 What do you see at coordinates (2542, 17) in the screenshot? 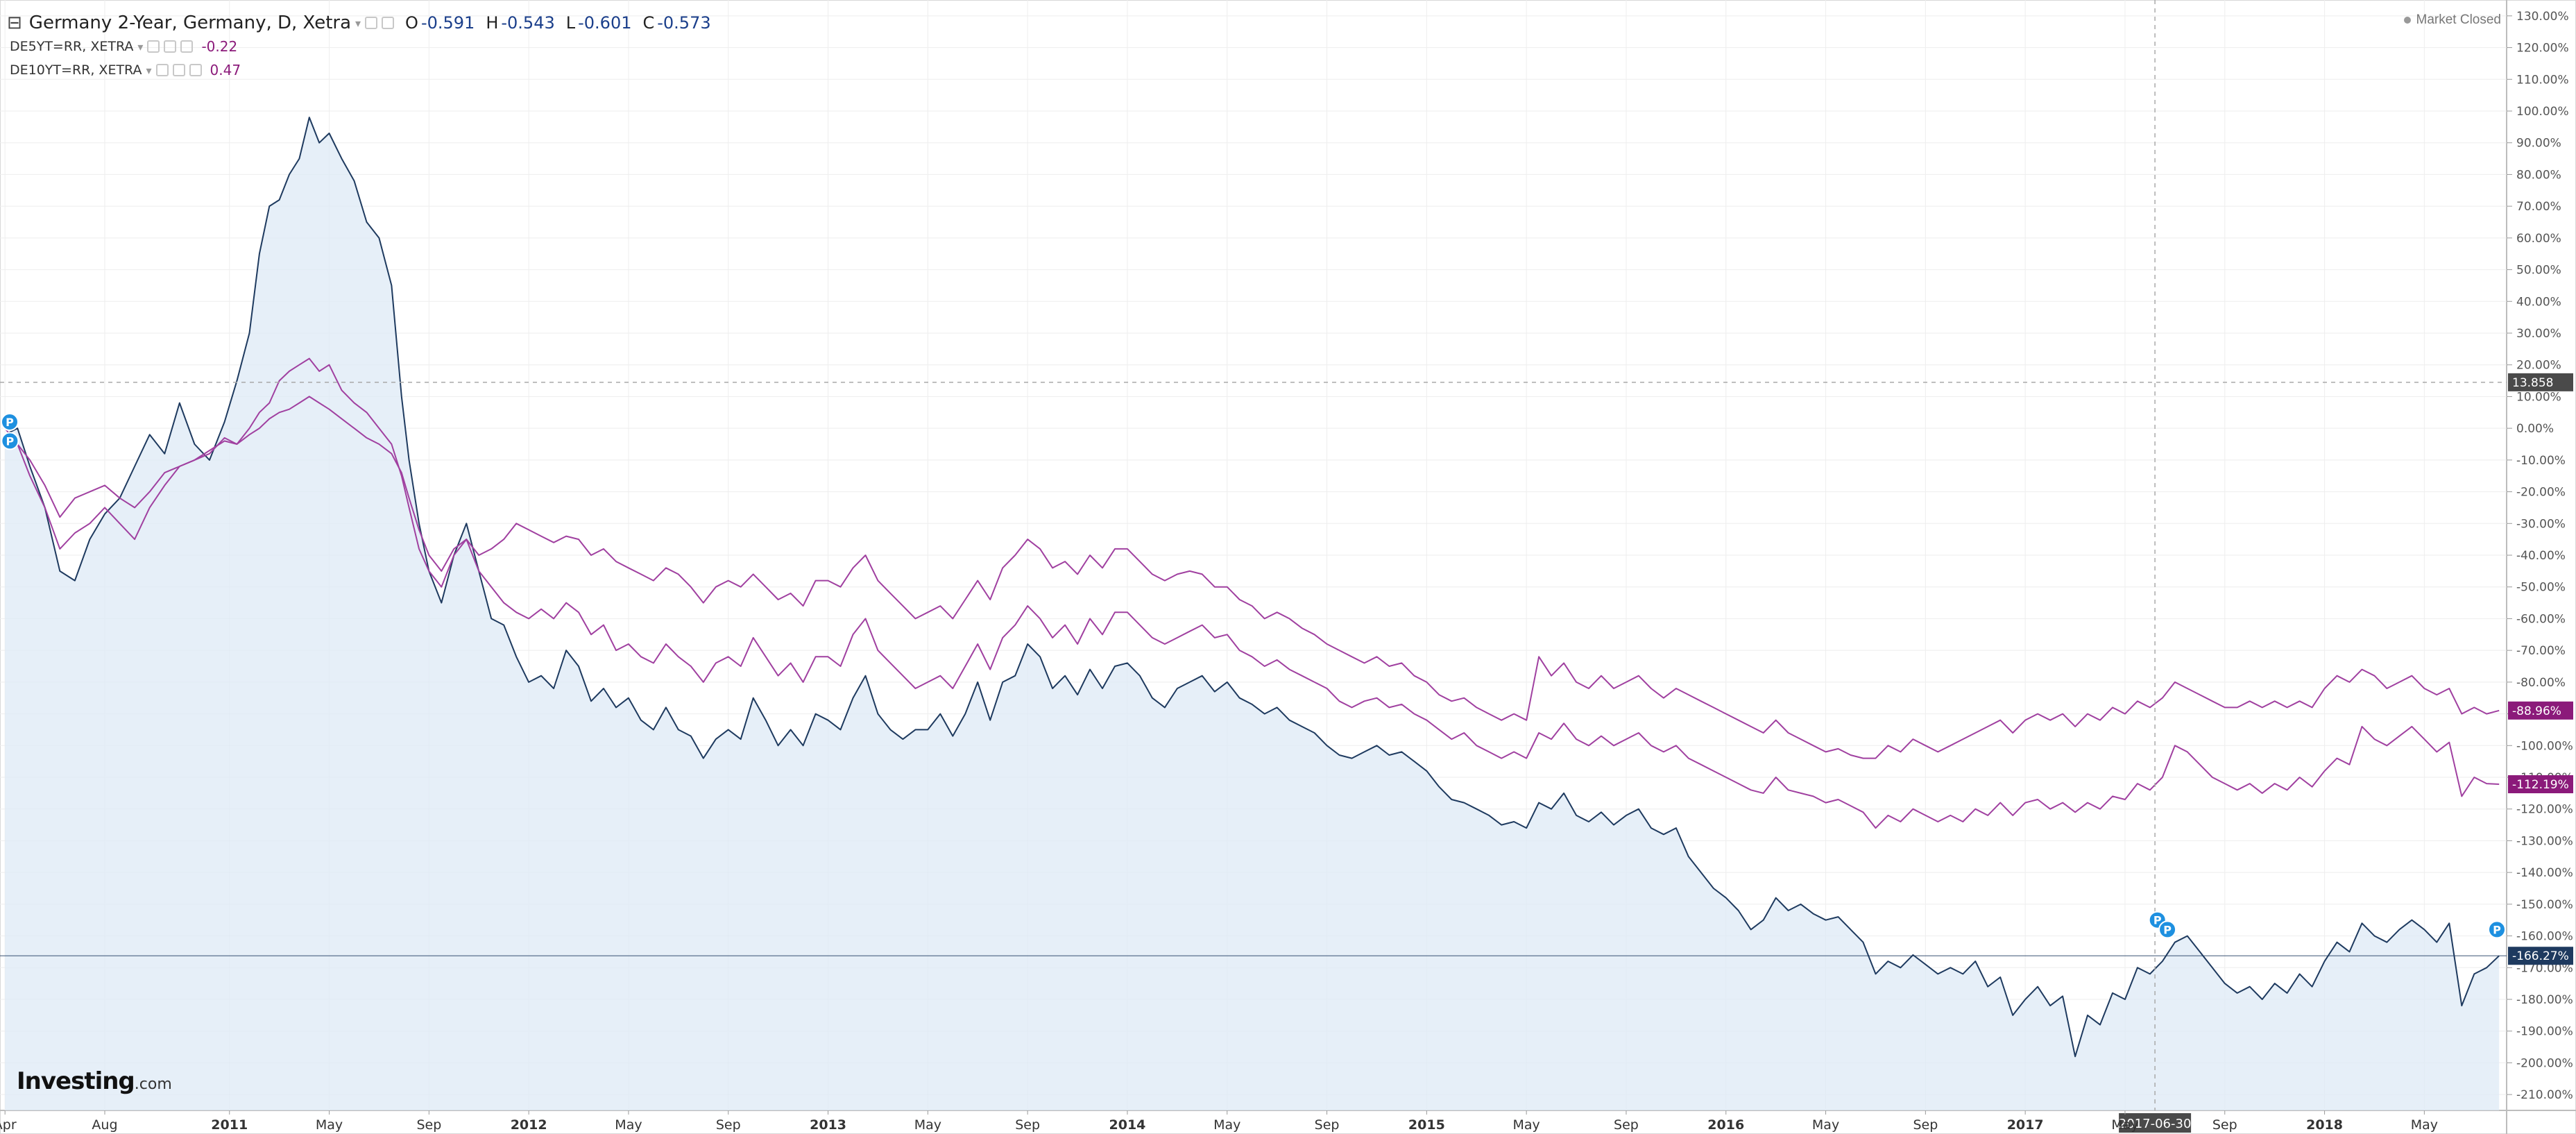
I see `y-tick-label: 130.00%` at bounding box center [2542, 17].